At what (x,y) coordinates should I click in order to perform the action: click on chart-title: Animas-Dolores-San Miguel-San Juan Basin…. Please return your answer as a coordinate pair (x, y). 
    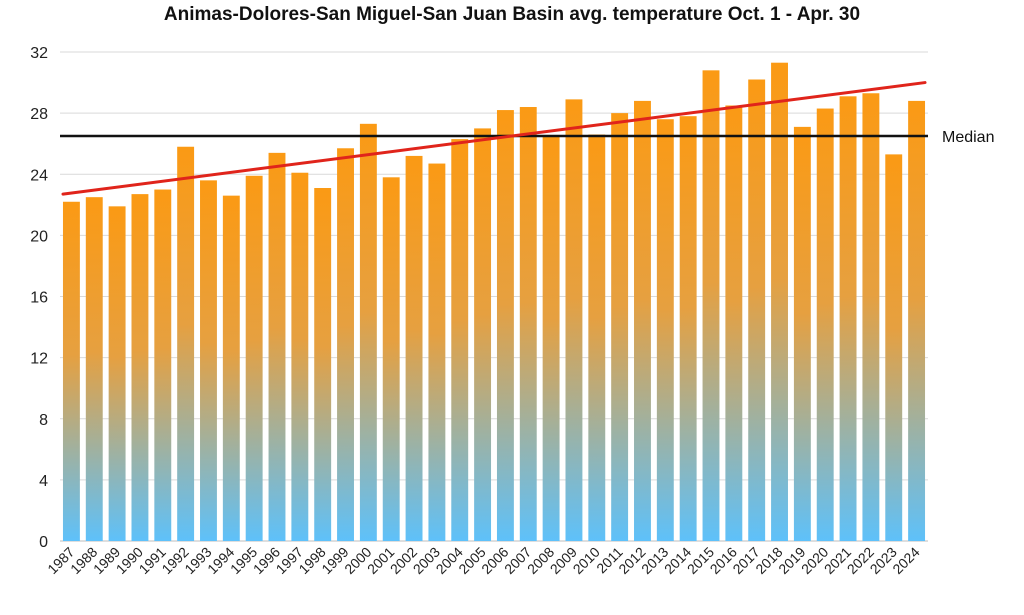
    Looking at the image, I should click on (512, 14).